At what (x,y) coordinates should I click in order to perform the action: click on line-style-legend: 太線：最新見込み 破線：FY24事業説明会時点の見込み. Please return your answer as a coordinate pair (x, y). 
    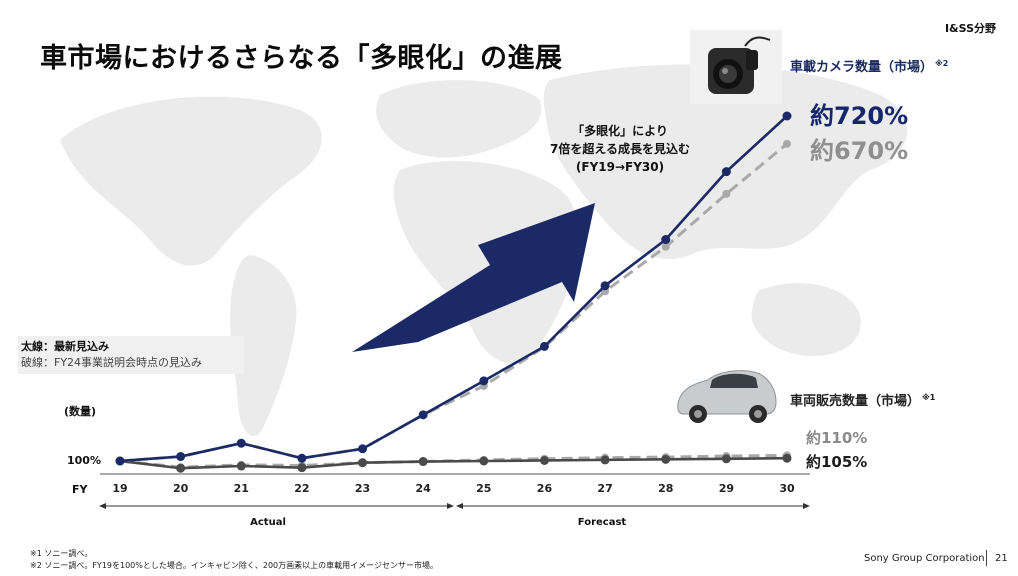
    Looking at the image, I should click on (131, 355).